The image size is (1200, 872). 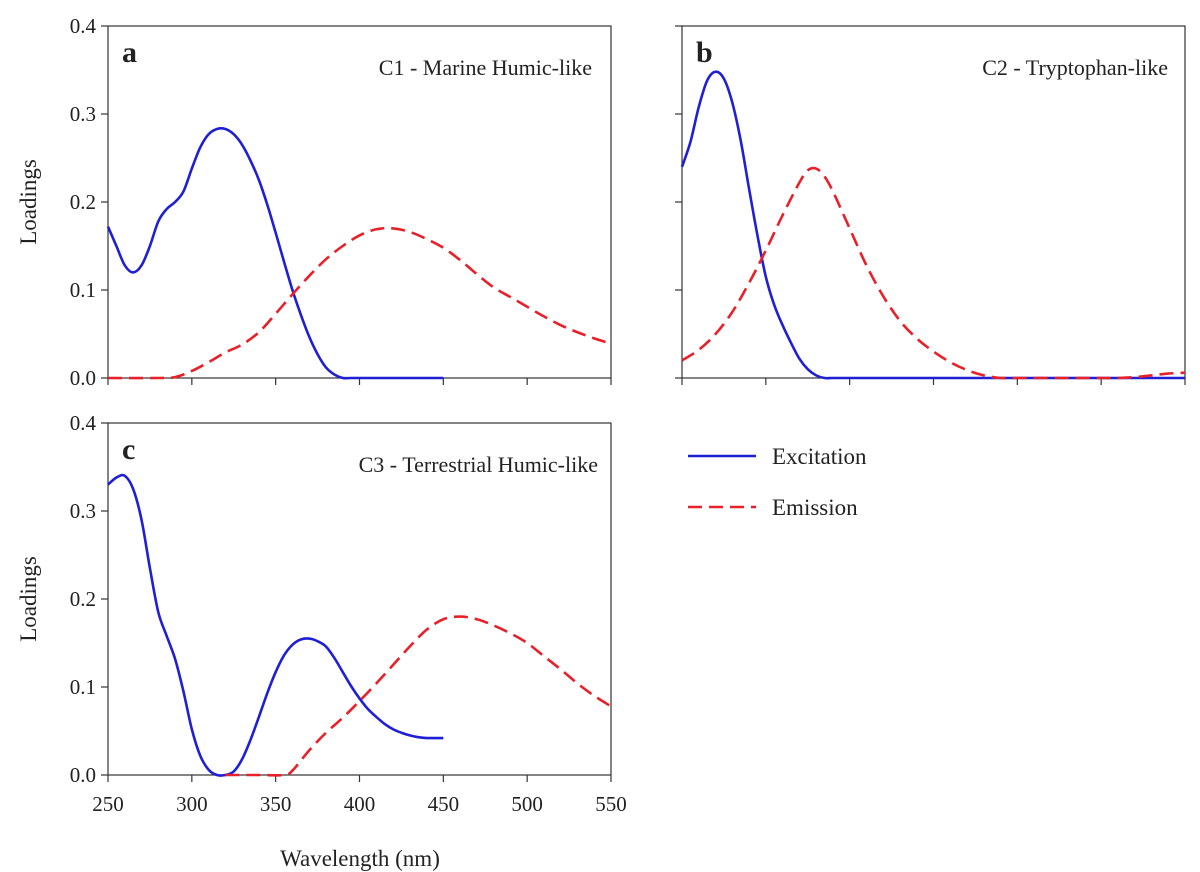 What do you see at coordinates (360, 804) in the screenshot?
I see `x-tick-label: 400` at bounding box center [360, 804].